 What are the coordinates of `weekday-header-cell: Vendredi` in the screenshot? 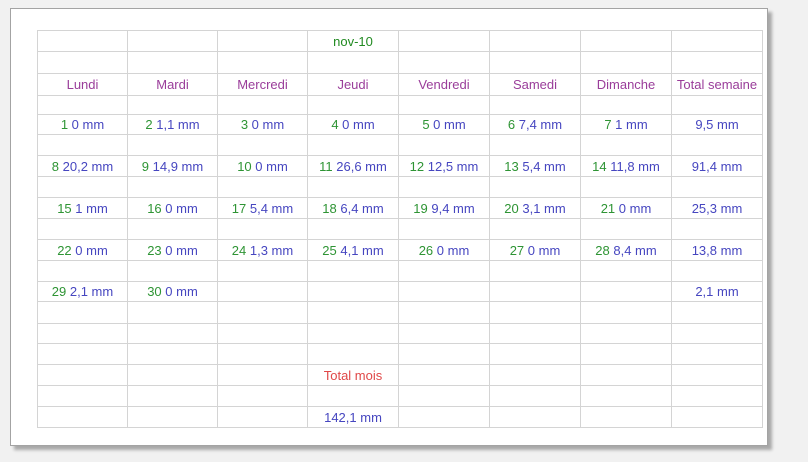 It's located at (444, 84).